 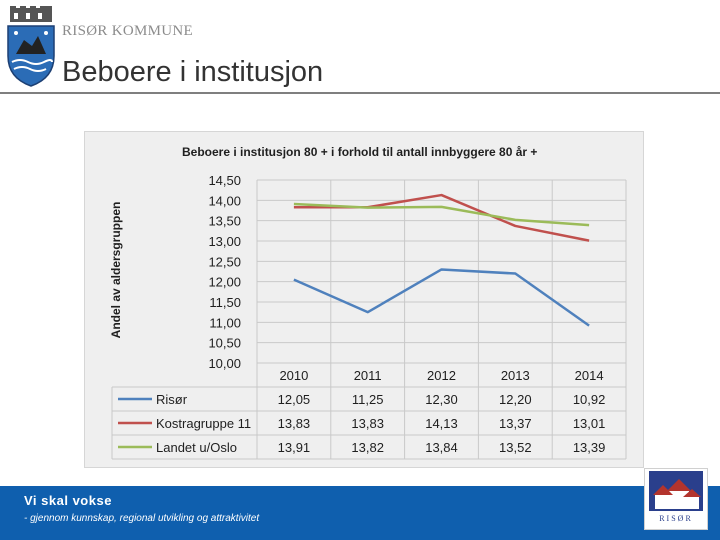 I want to click on y-tick-label: 13,00, so click(x=224, y=241).